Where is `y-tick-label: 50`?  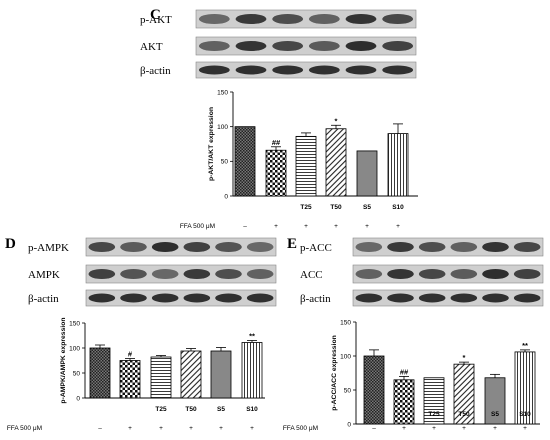 y-tick-label: 50 is located at coordinates (225, 162).